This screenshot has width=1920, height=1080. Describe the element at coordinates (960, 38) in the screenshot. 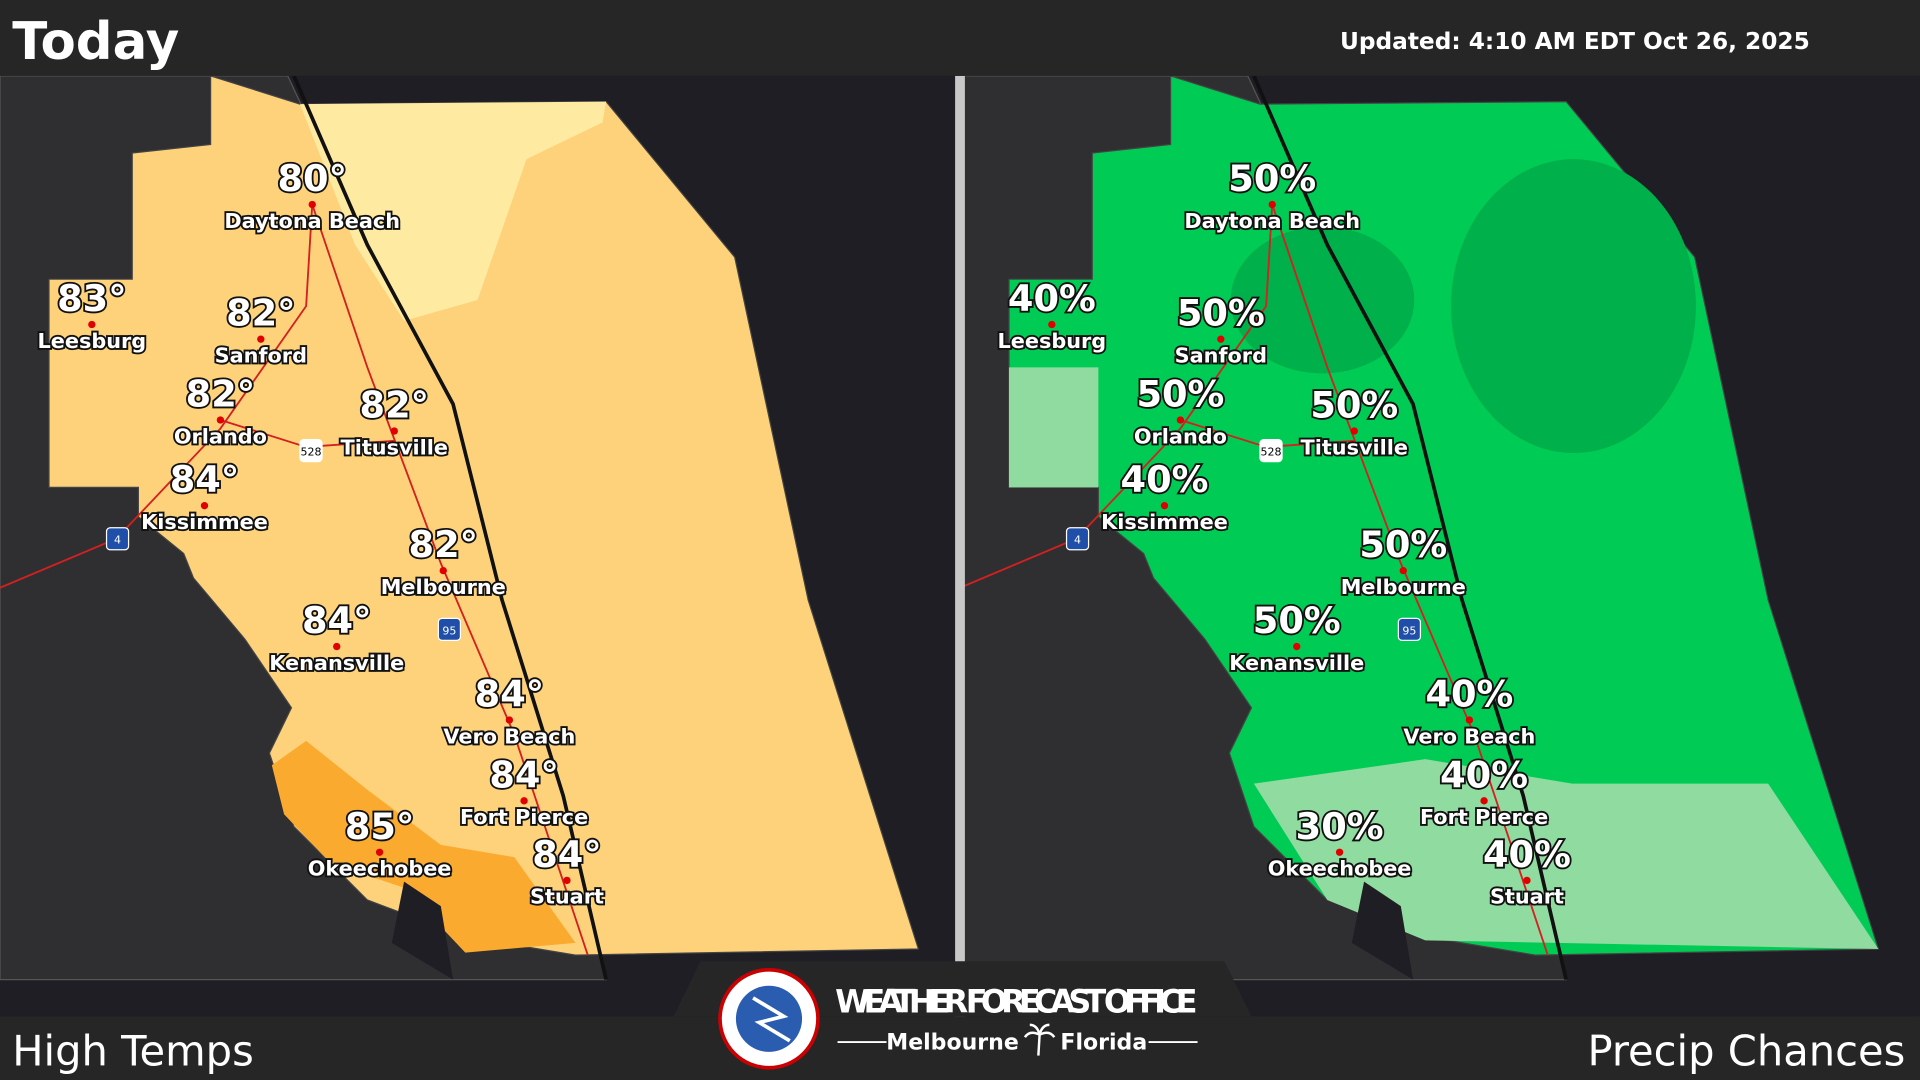

I see `header-bar` at that location.